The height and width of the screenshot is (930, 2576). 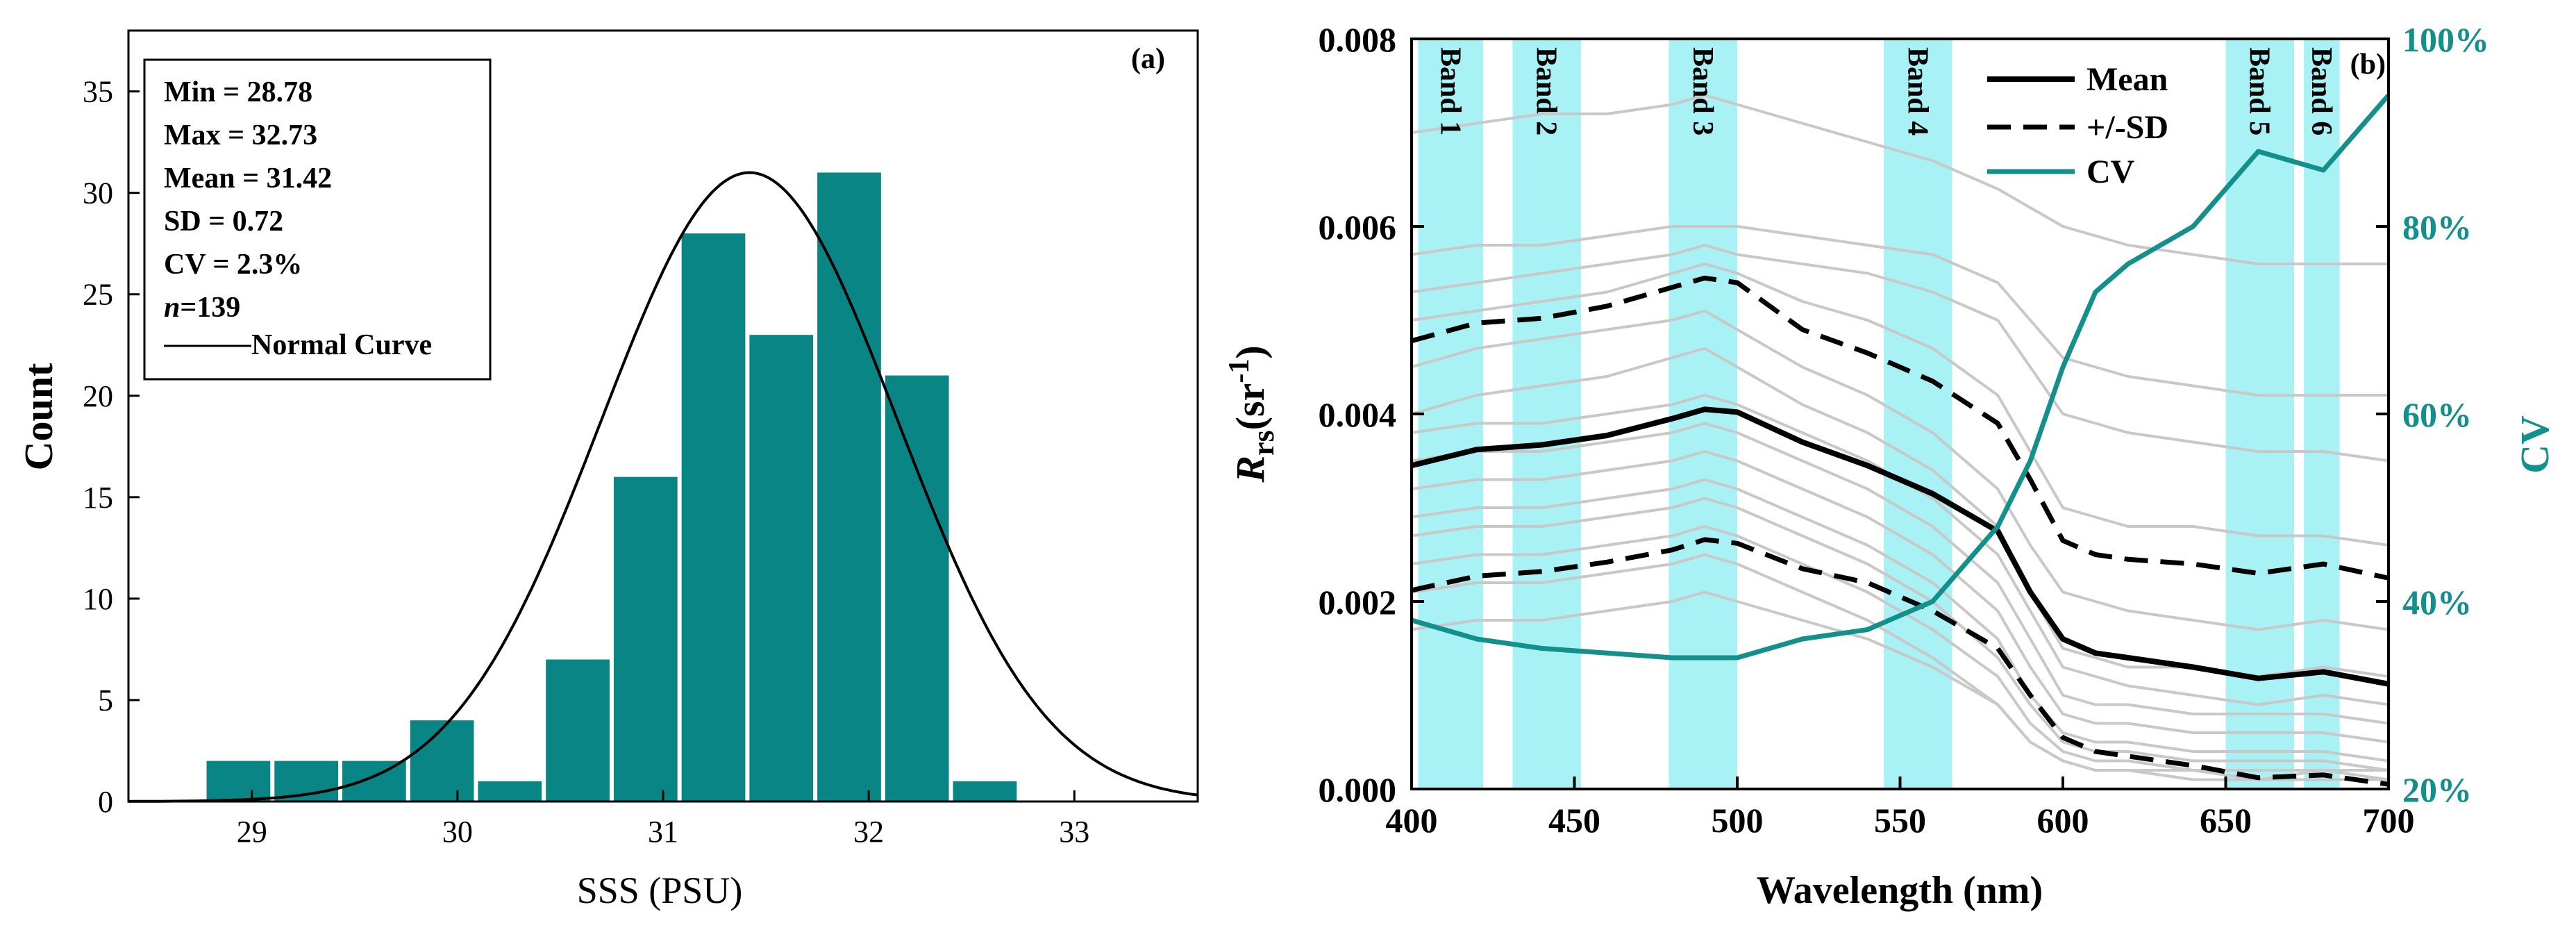 What do you see at coordinates (2321, 91) in the screenshot?
I see `band-label: Band 6` at bounding box center [2321, 91].